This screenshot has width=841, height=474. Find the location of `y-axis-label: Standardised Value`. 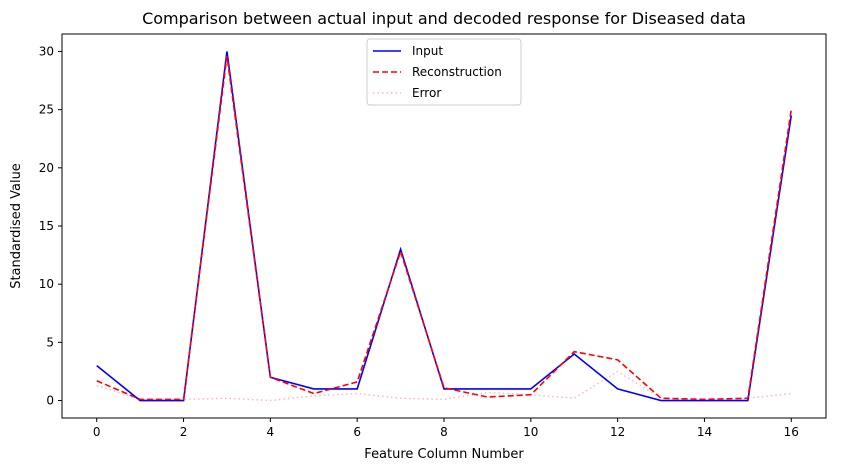

y-axis-label: Standardised Value is located at coordinates (16, 226).